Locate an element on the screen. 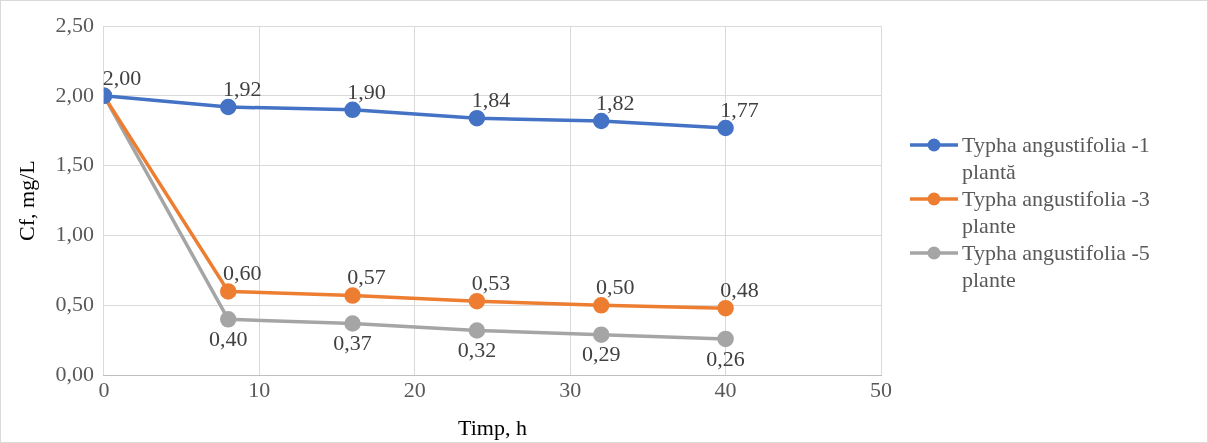 This screenshot has width=1208, height=443. x-tick-label: 0 is located at coordinates (104, 390).